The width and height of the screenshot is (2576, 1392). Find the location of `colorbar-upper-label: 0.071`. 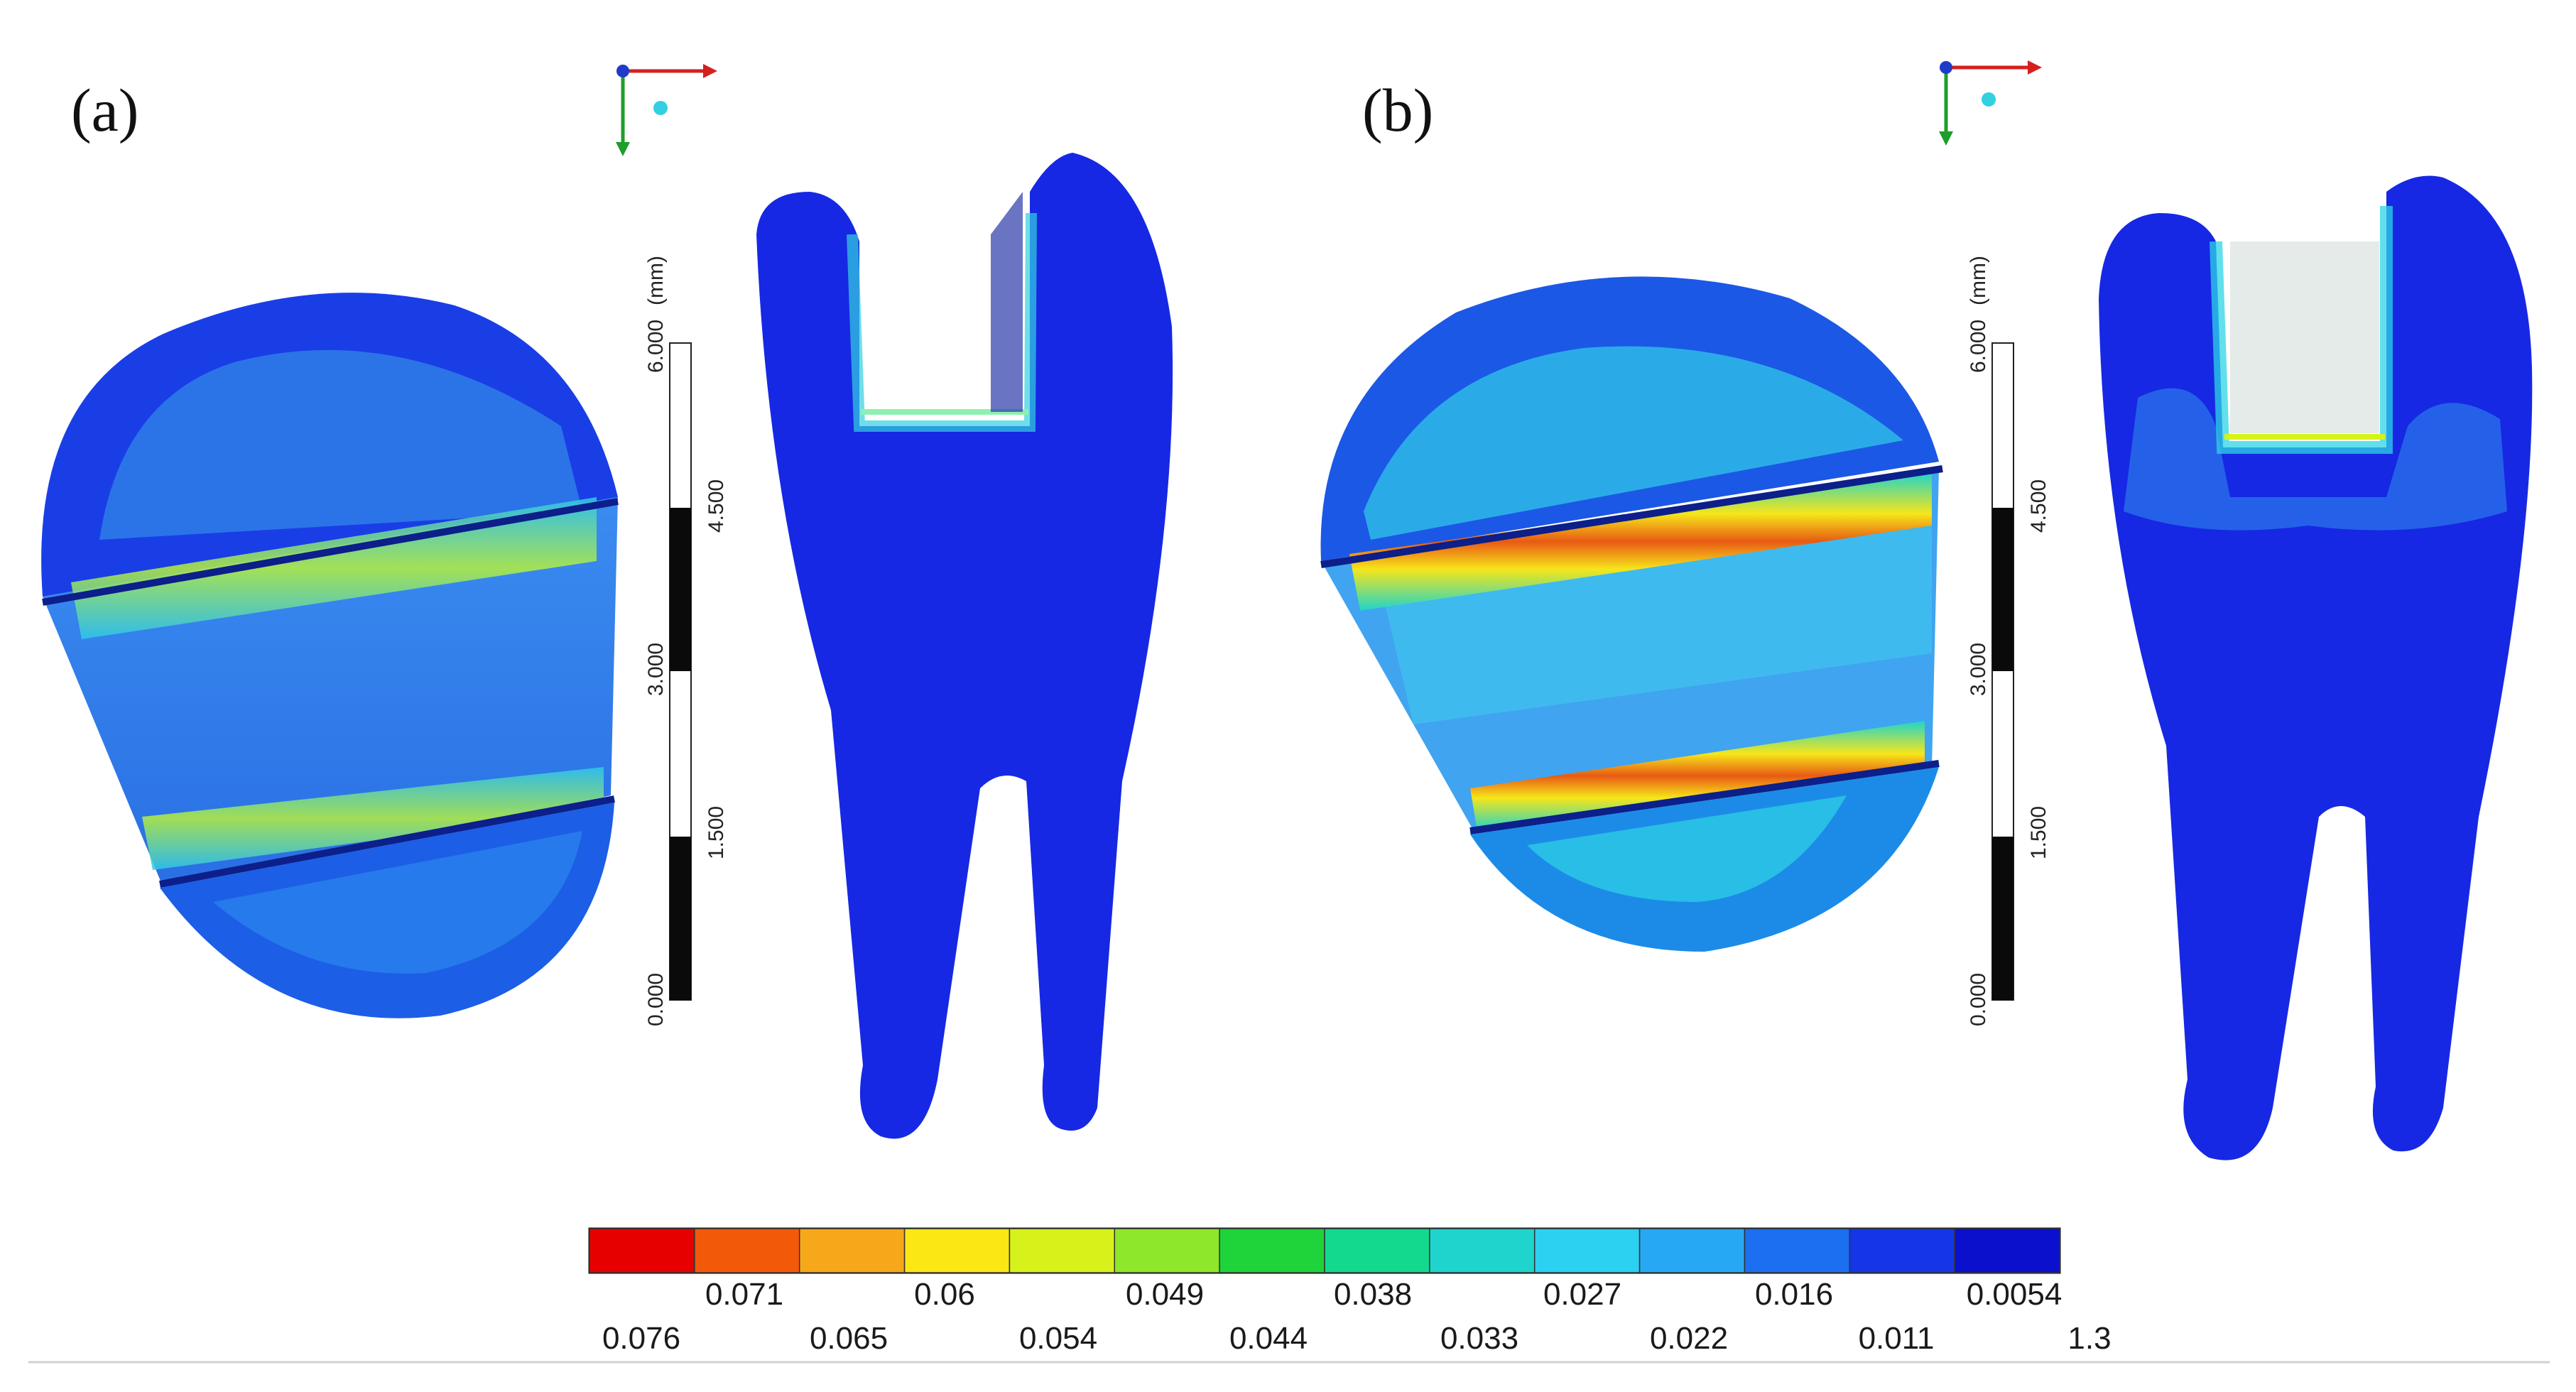

colorbar-upper-label: 0.071 is located at coordinates (745, 1294).